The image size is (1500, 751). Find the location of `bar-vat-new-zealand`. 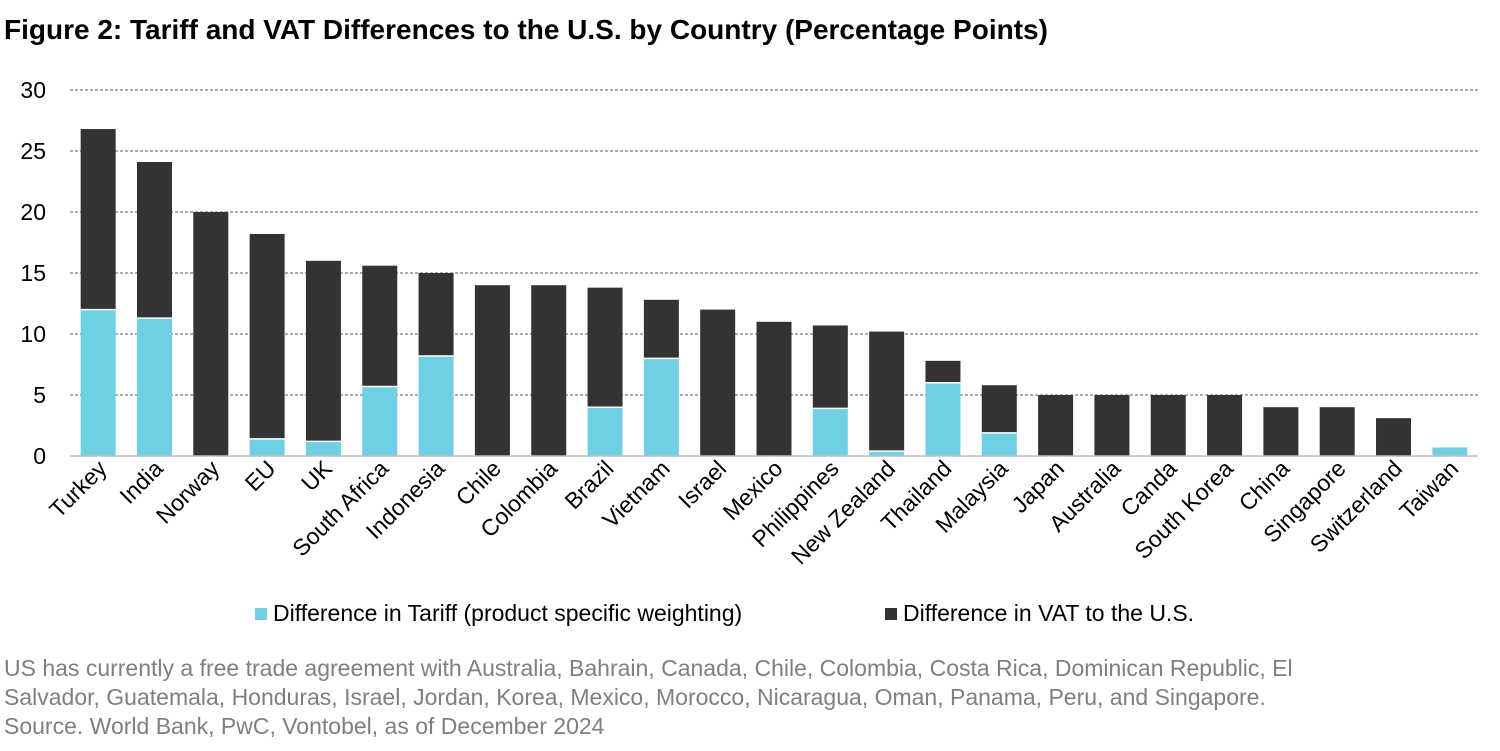

bar-vat-new-zealand is located at coordinates (887, 391).